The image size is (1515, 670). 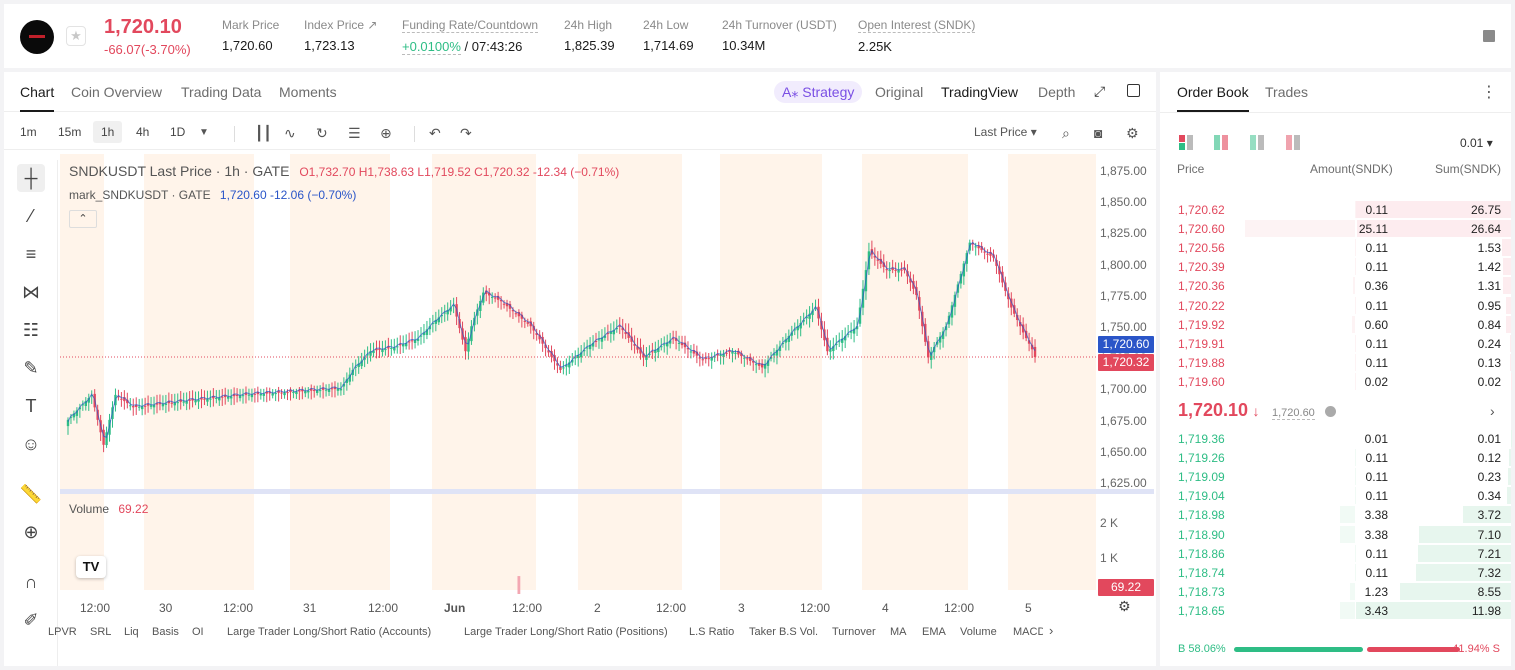 What do you see at coordinates (37, 98) in the screenshot?
I see `tab-chart: Chart` at bounding box center [37, 98].